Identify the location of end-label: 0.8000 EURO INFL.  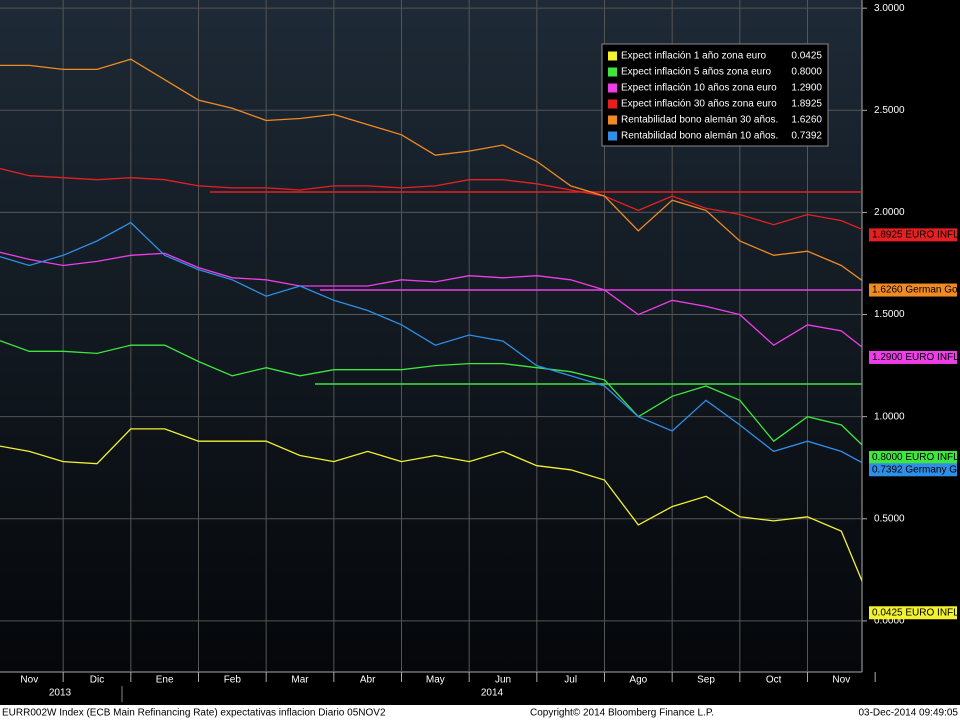
(915, 457).